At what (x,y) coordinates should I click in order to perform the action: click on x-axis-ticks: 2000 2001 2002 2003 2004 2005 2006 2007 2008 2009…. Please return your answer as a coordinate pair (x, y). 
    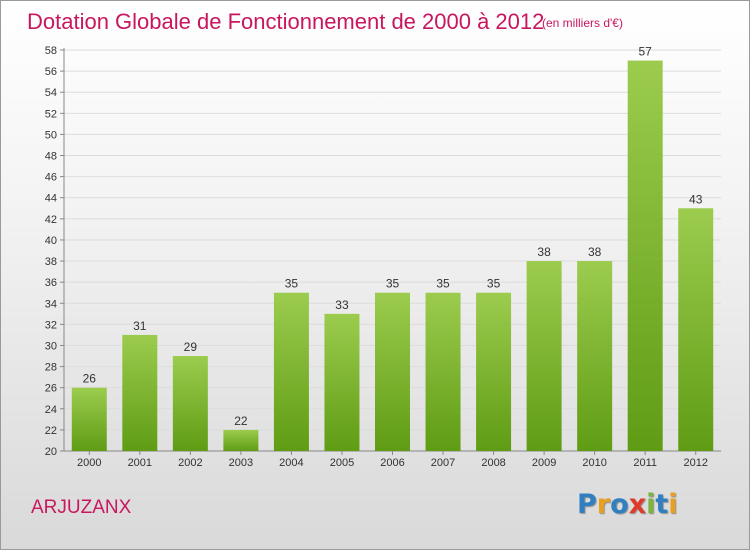
    Looking at the image, I should click on (392, 460).